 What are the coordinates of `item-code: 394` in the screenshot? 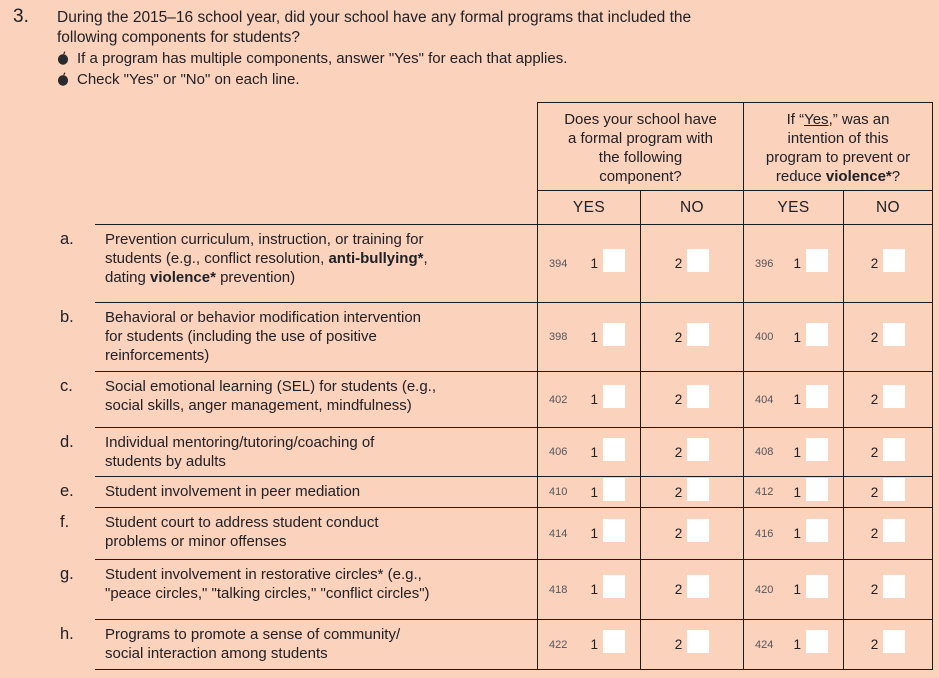 It's located at (558, 263).